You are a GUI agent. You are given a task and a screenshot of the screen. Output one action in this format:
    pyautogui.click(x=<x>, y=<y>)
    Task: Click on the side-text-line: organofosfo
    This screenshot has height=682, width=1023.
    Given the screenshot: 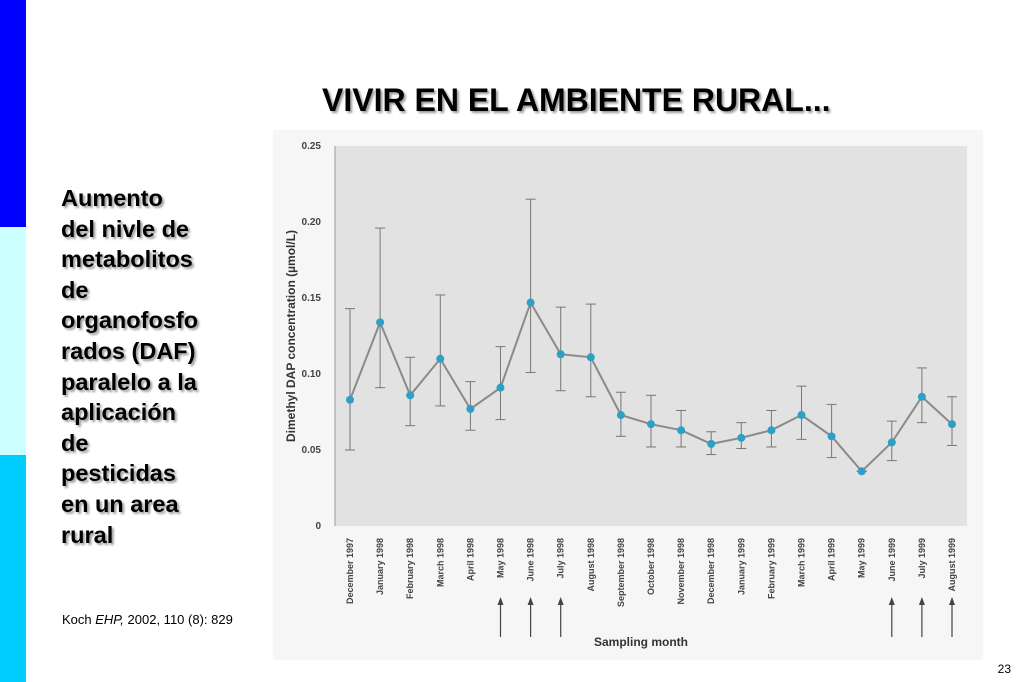 What is the action you would take?
    pyautogui.click(x=130, y=320)
    